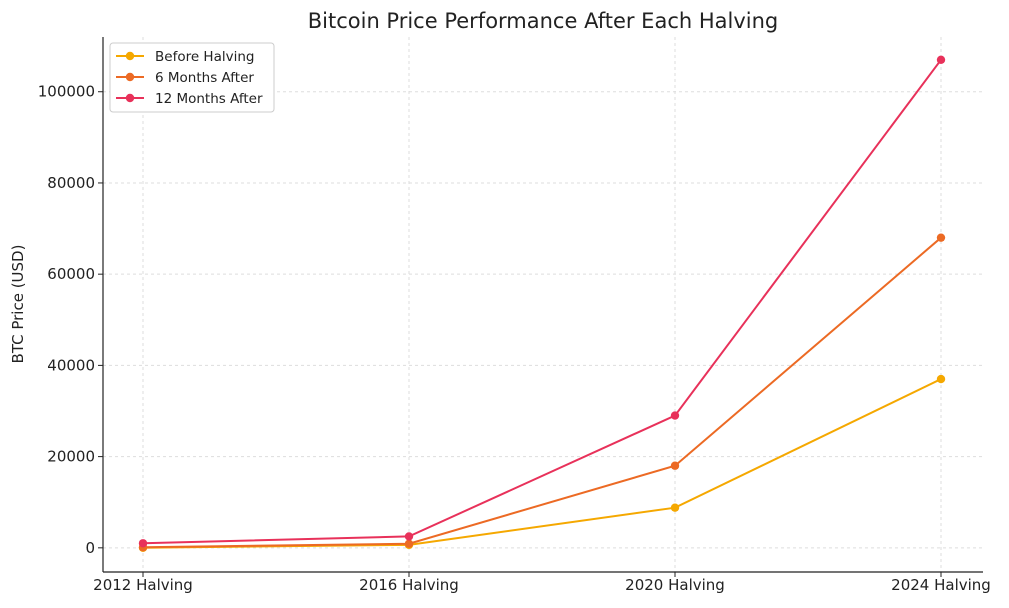  I want to click on y-tick-label: 0, so click(90, 548).